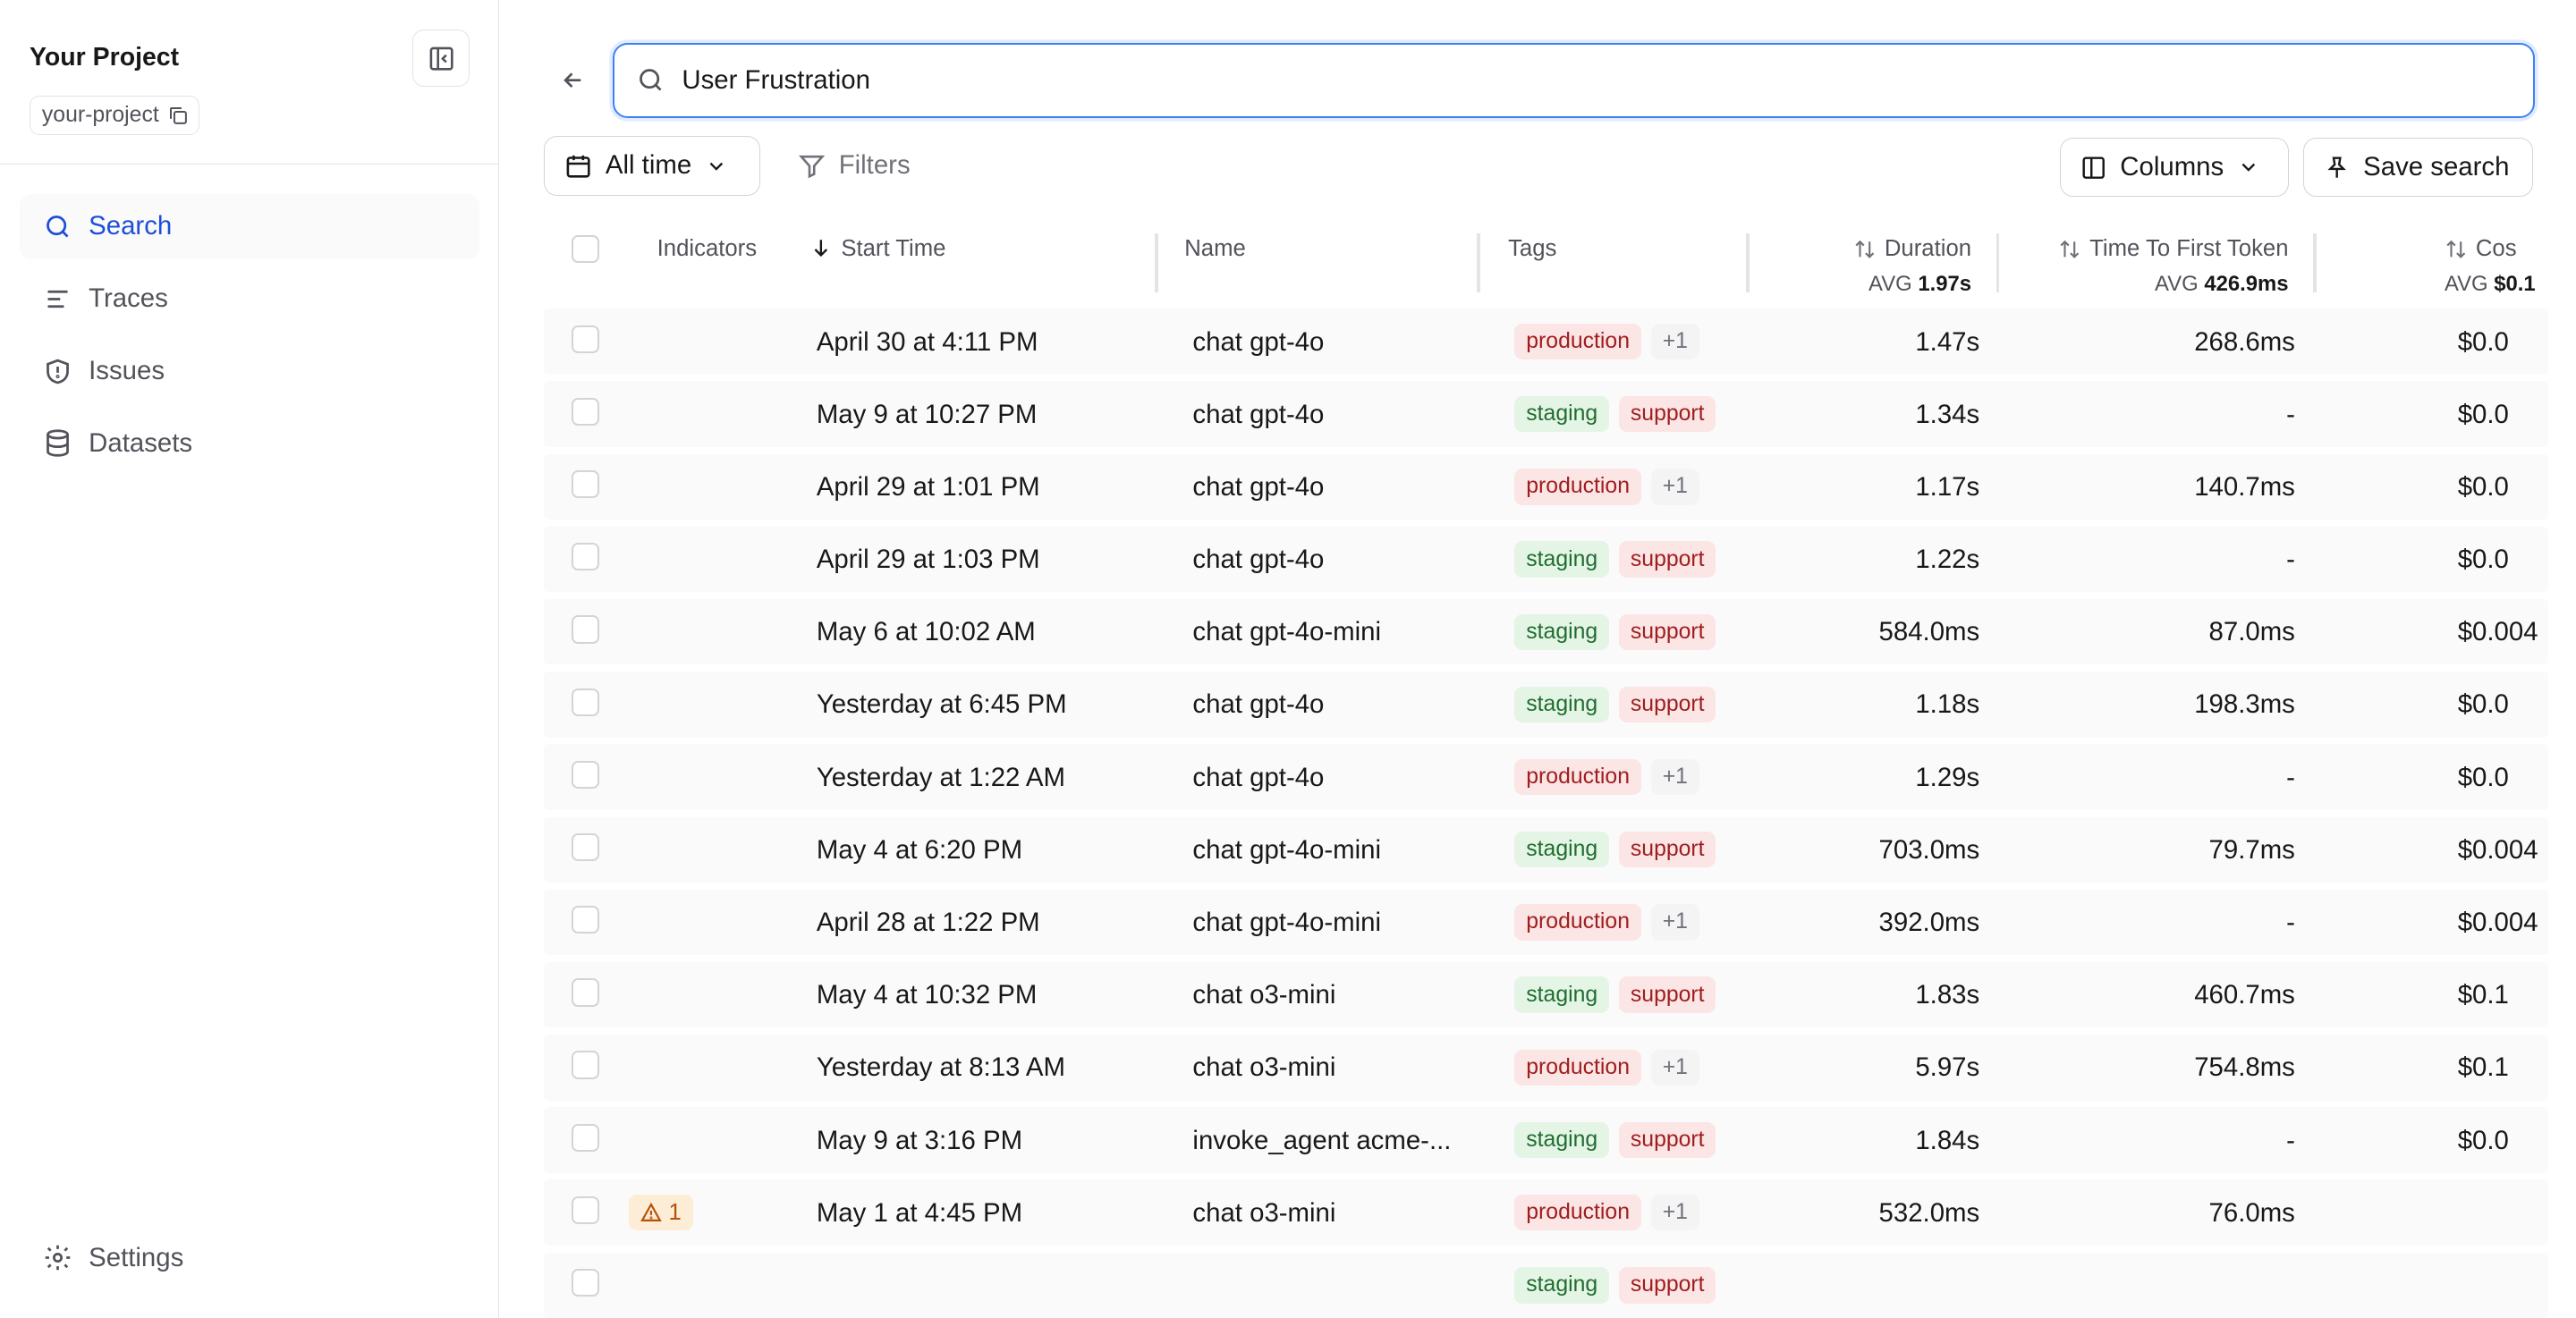 The image size is (2576, 1318). What do you see at coordinates (1215, 249) in the screenshot?
I see `header-name: Name` at bounding box center [1215, 249].